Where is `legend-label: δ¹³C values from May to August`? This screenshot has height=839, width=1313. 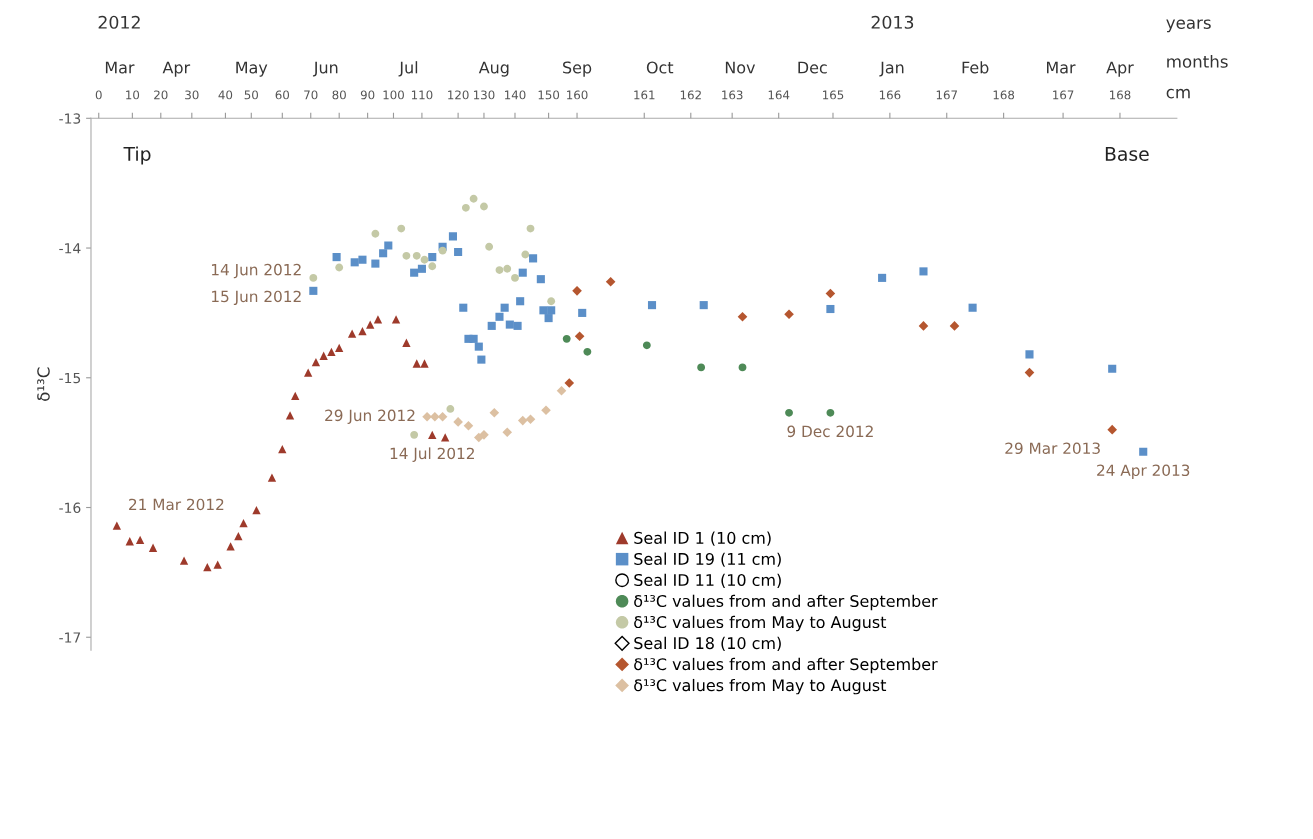
legend-label: δ¹³C values from May to August is located at coordinates (760, 623).